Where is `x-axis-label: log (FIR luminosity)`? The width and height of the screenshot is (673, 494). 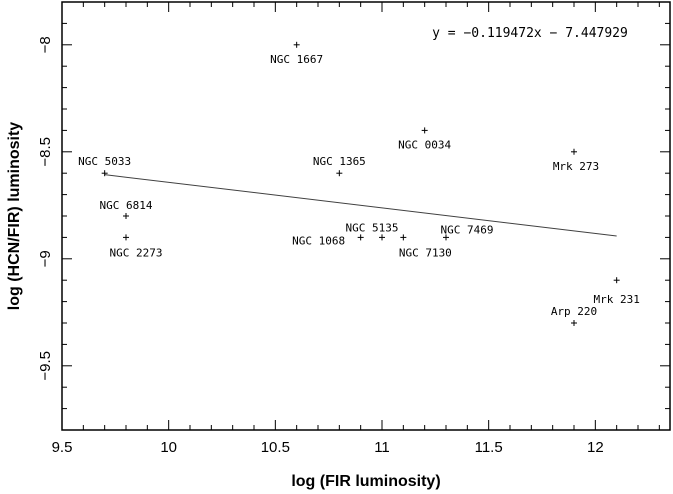 x-axis-label: log (FIR luminosity) is located at coordinates (365, 481).